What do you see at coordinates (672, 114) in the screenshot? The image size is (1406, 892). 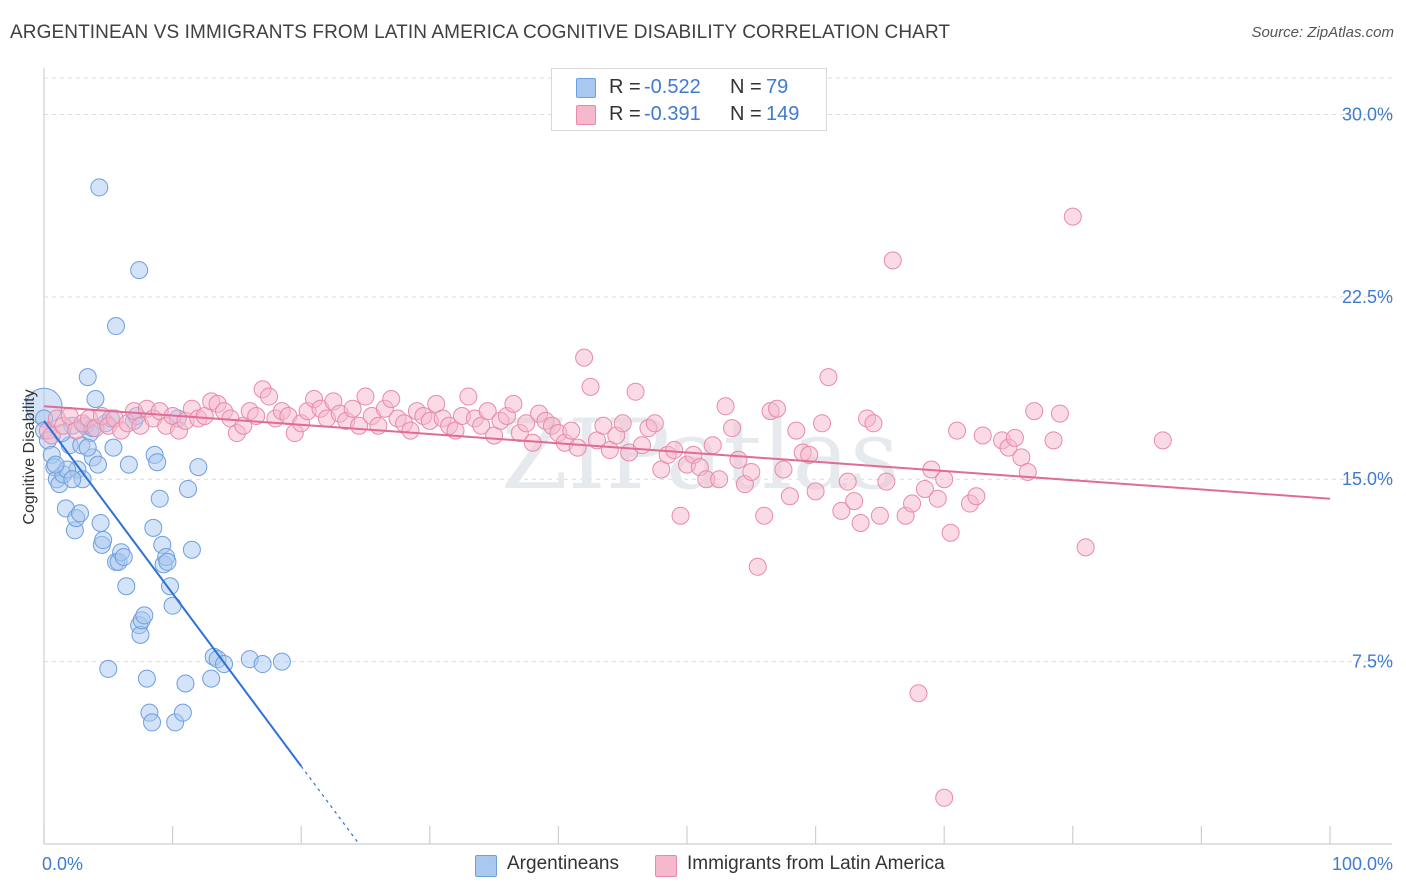 I see `legend-r-value: -0.391` at bounding box center [672, 114].